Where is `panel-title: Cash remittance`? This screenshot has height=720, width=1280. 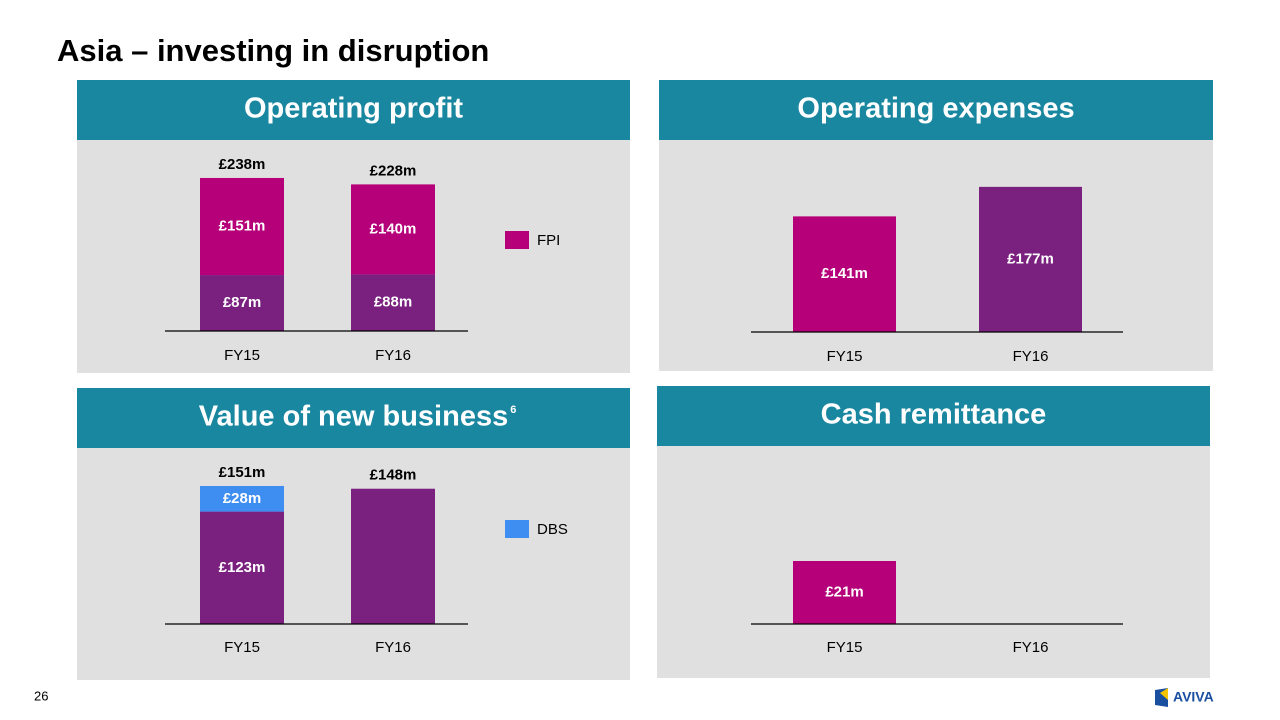 panel-title: Cash remittance is located at coordinates (934, 415).